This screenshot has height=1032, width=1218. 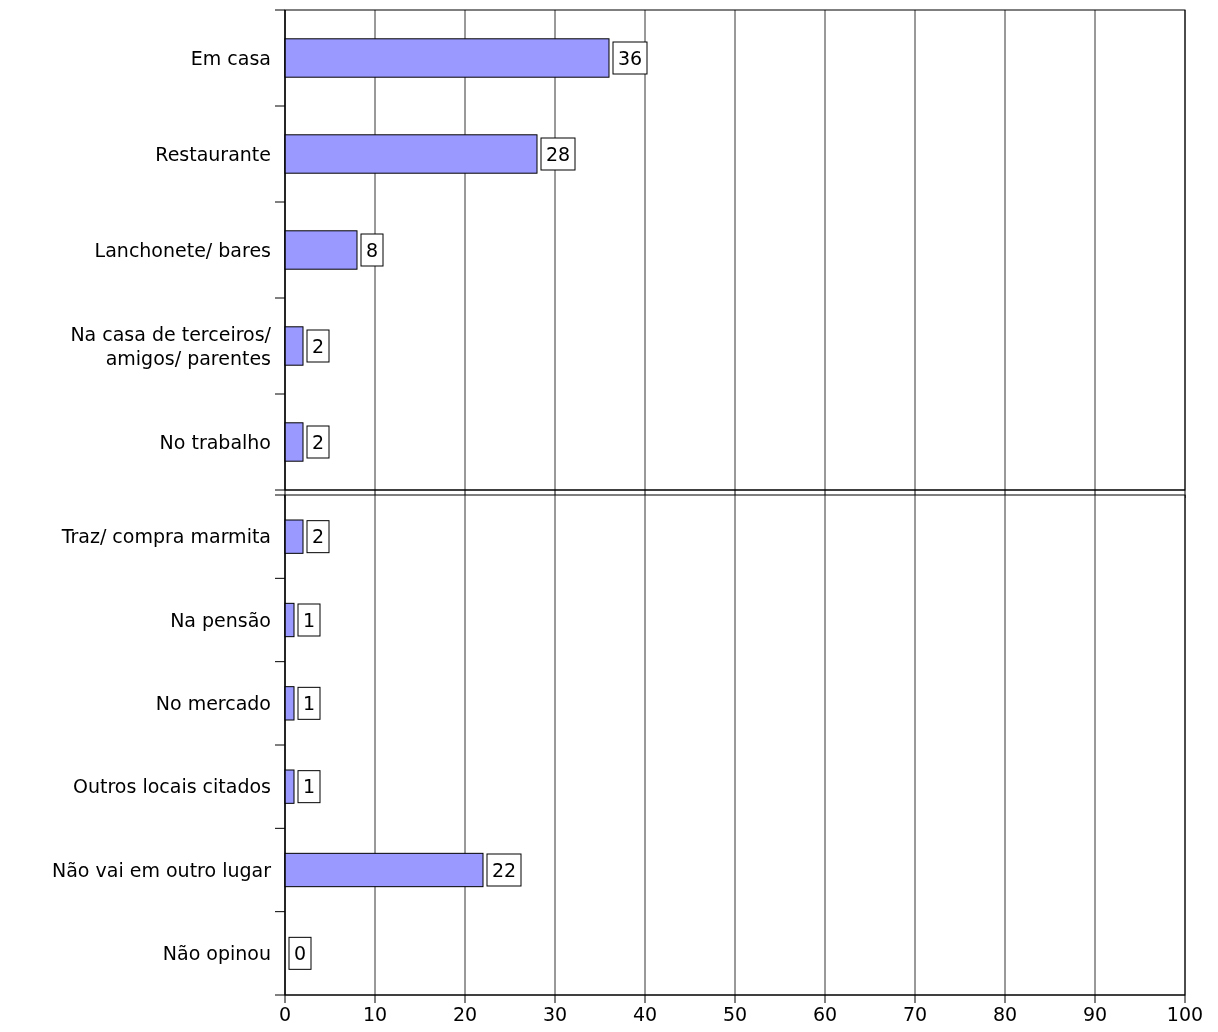 I want to click on y-tick-label: Na casa de terceiros/ amigos/ parentes, so click(x=171, y=345).